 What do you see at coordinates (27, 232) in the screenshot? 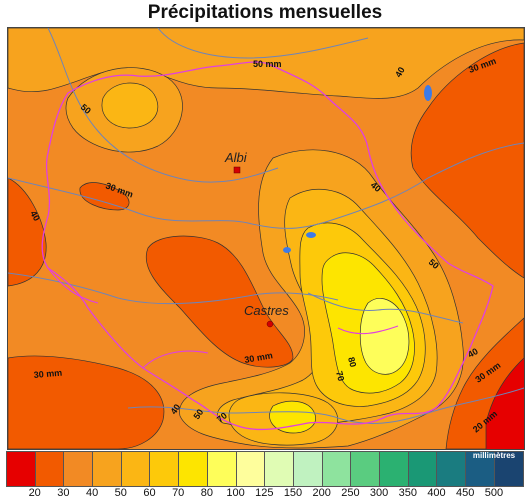
I see `zone-30-40-west` at bounding box center [27, 232].